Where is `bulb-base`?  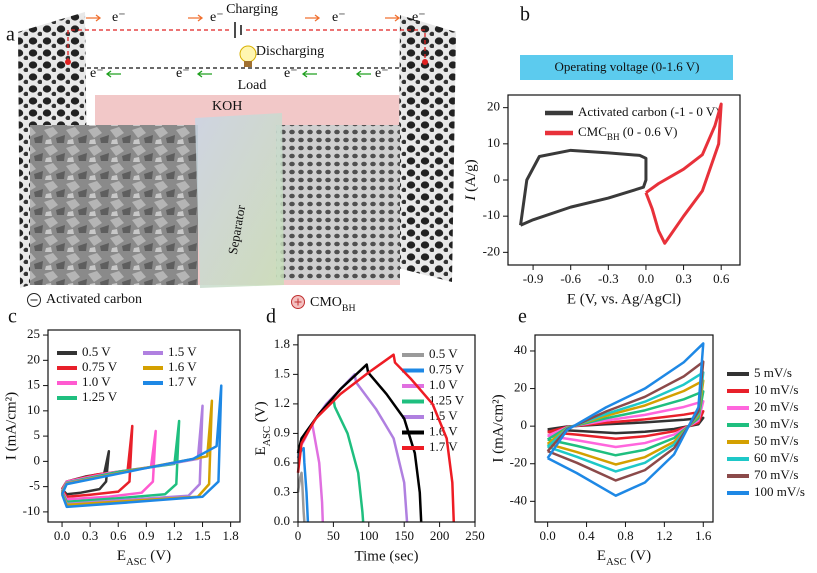 bulb-base is located at coordinates (248, 64).